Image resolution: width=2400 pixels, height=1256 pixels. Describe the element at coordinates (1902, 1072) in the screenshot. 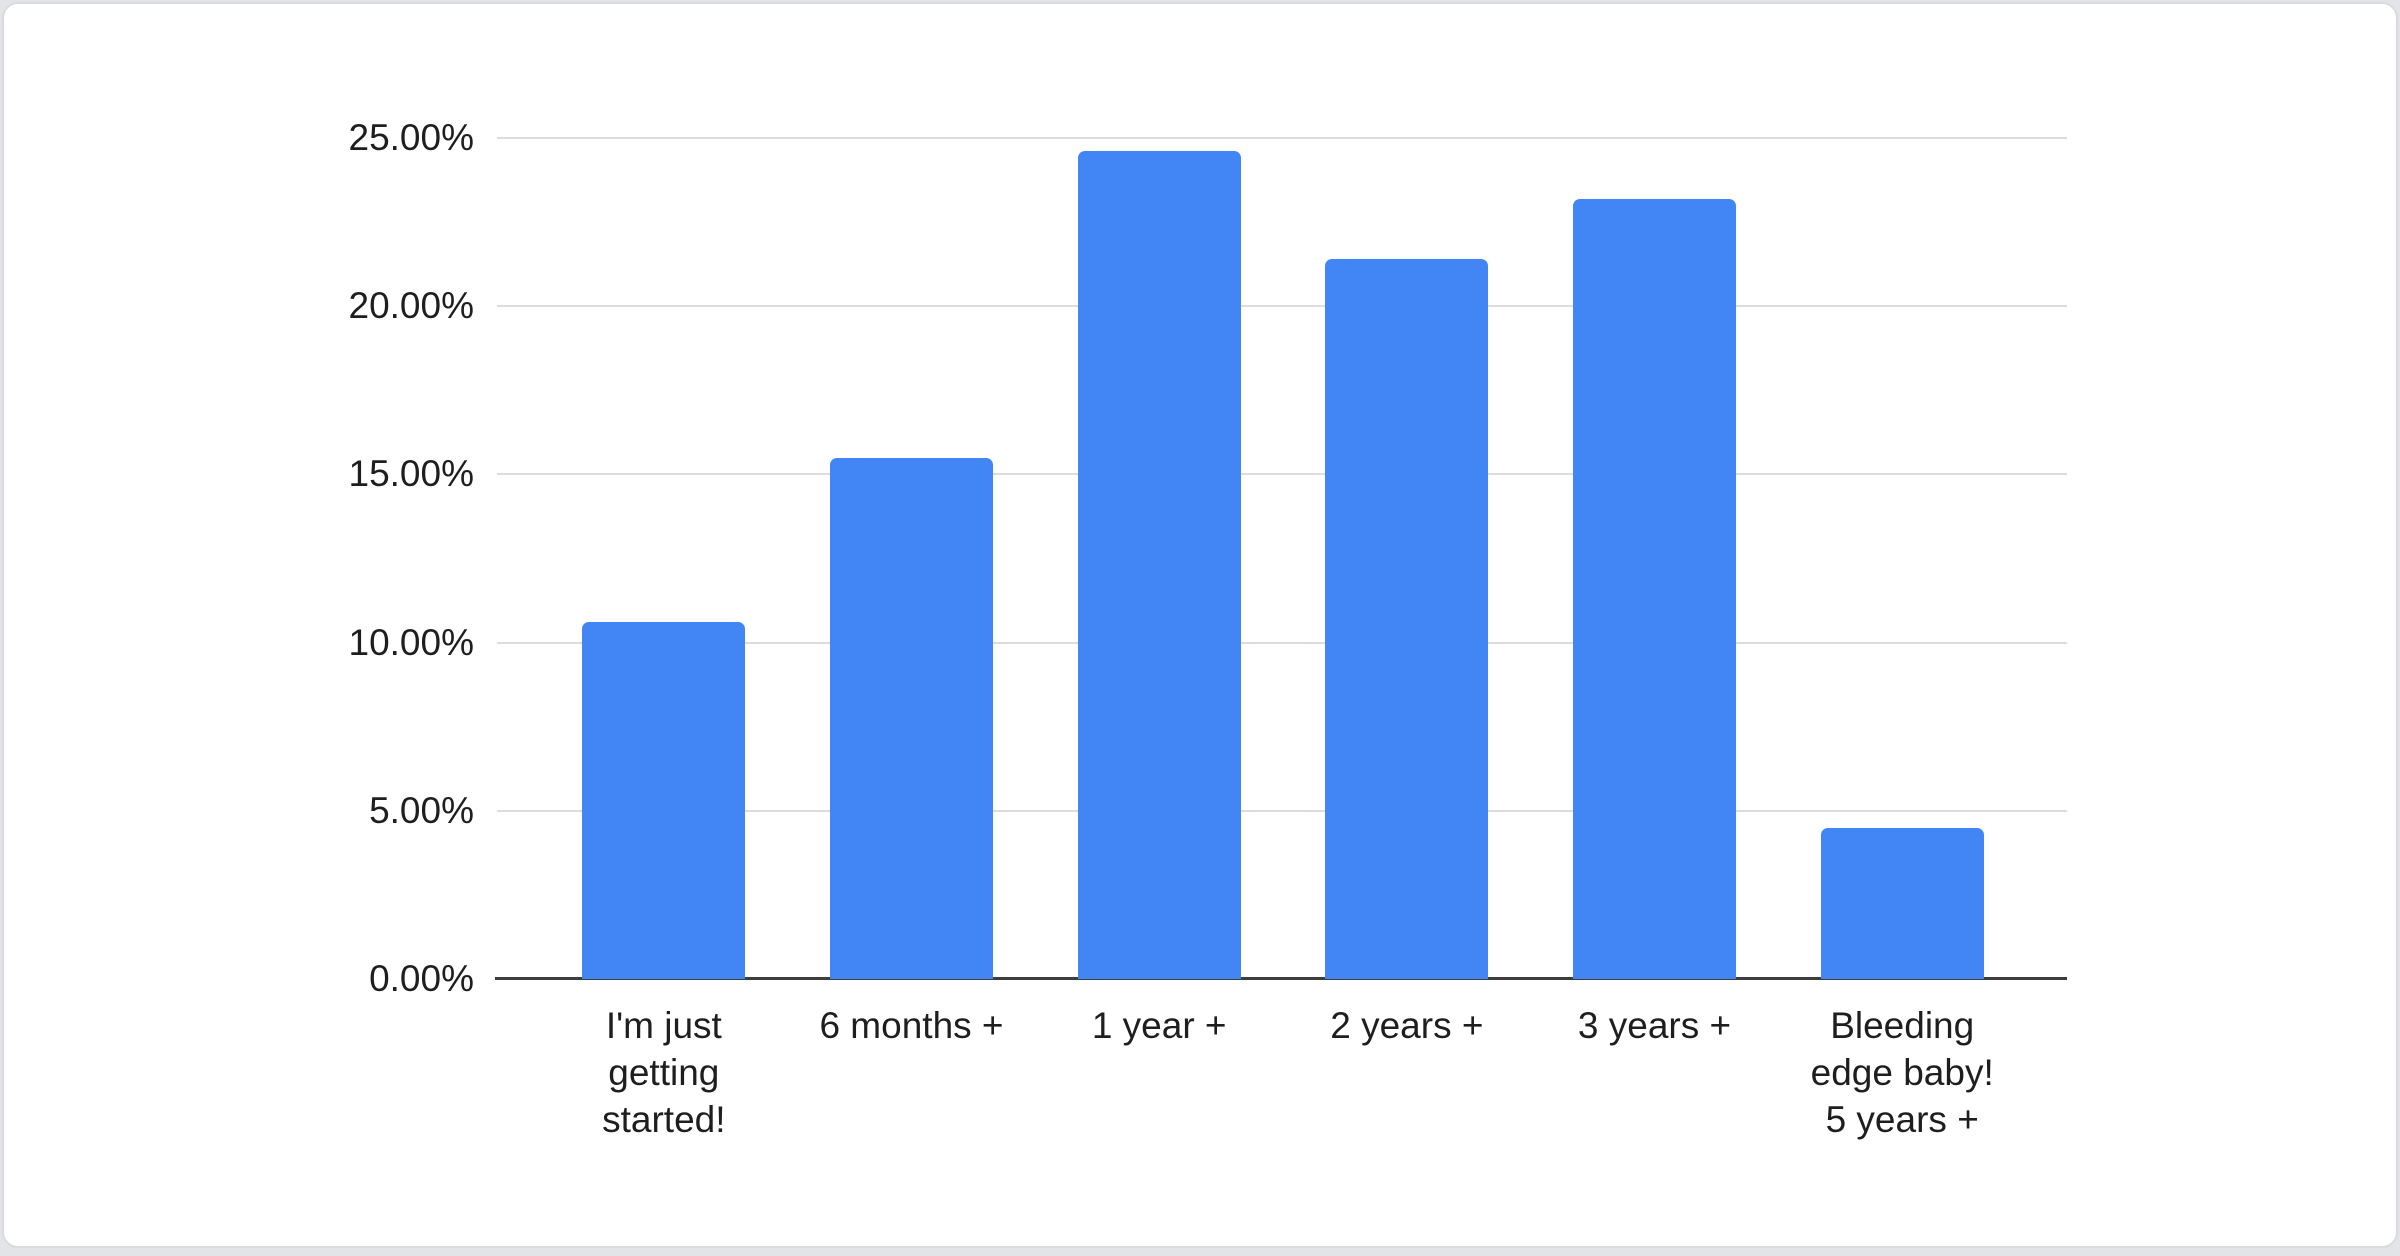

I see `x-axis-category-label: Bleeding edge baby! 5 years +` at that location.